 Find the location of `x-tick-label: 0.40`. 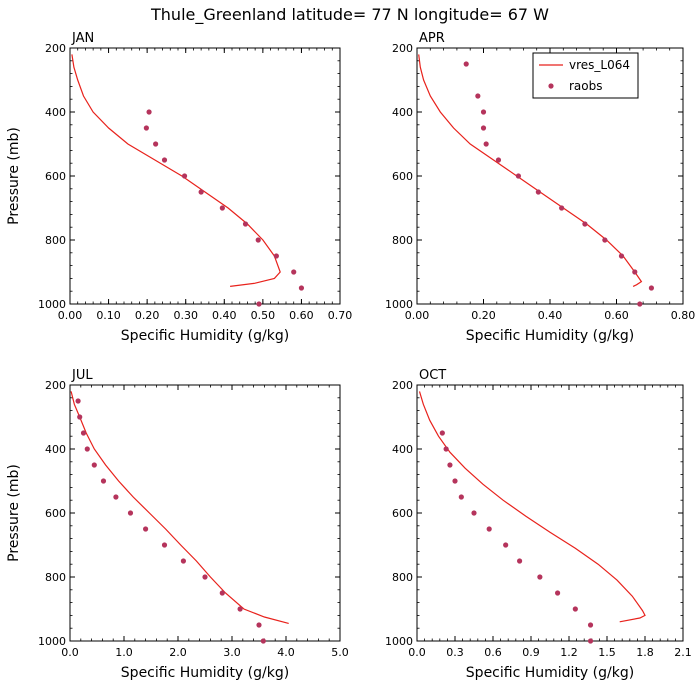

x-tick-label: 0.40 is located at coordinates (550, 315).